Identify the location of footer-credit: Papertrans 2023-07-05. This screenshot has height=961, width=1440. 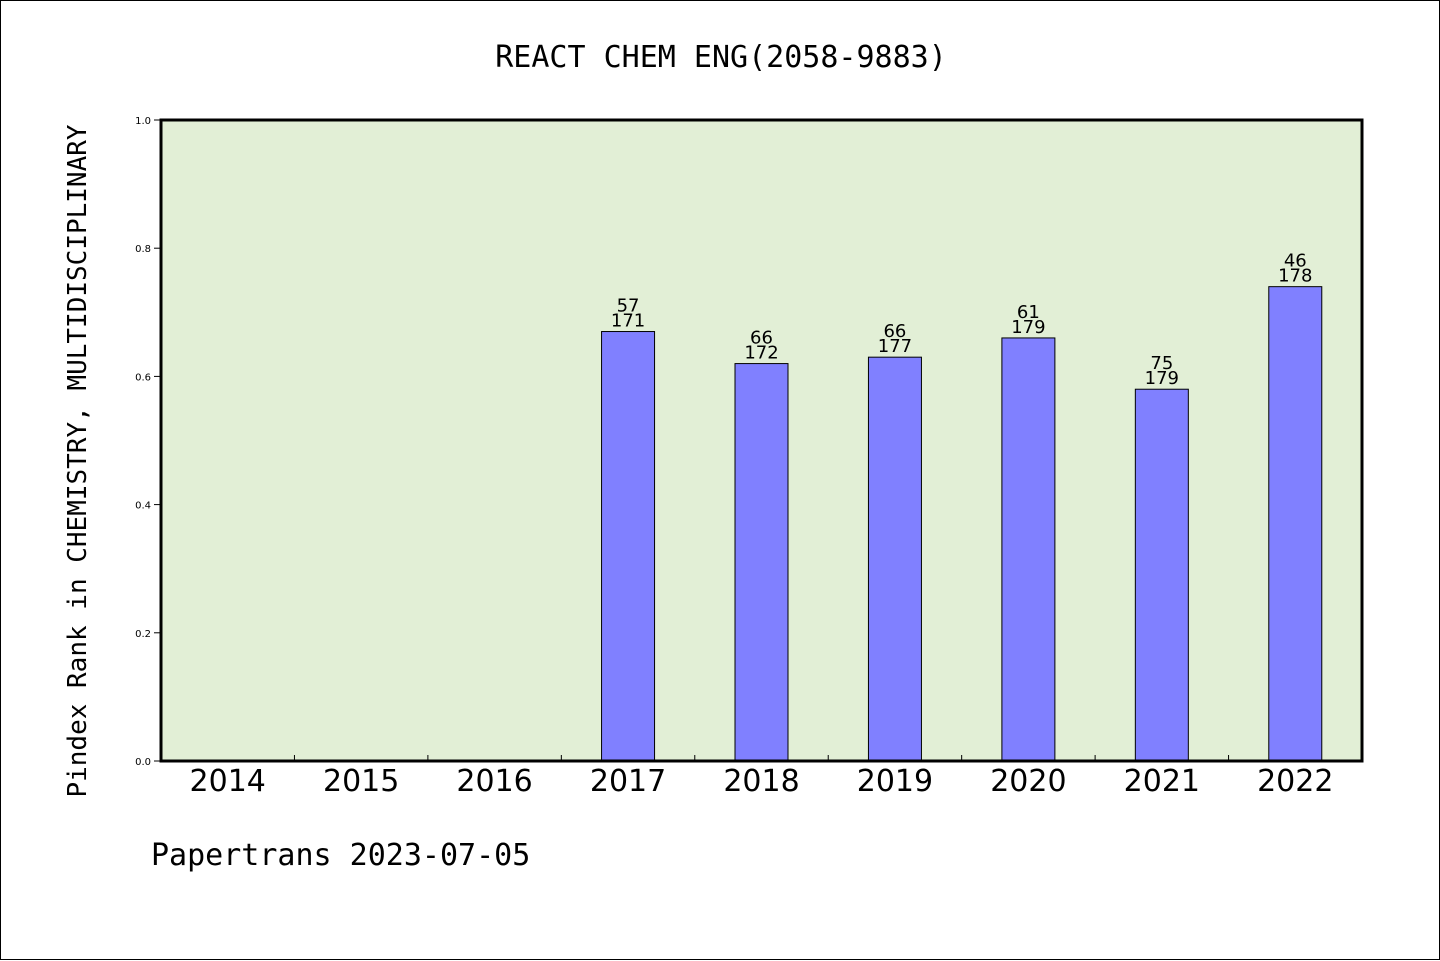
(340, 855).